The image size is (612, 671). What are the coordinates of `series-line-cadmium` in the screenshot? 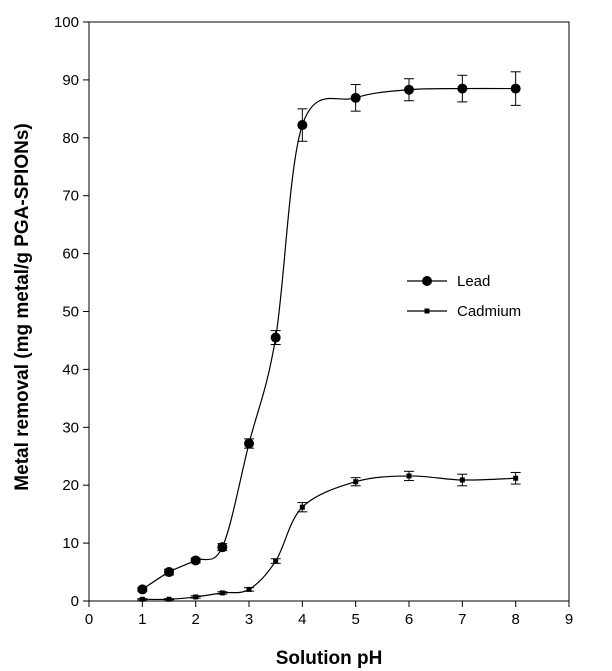 It's located at (329, 538).